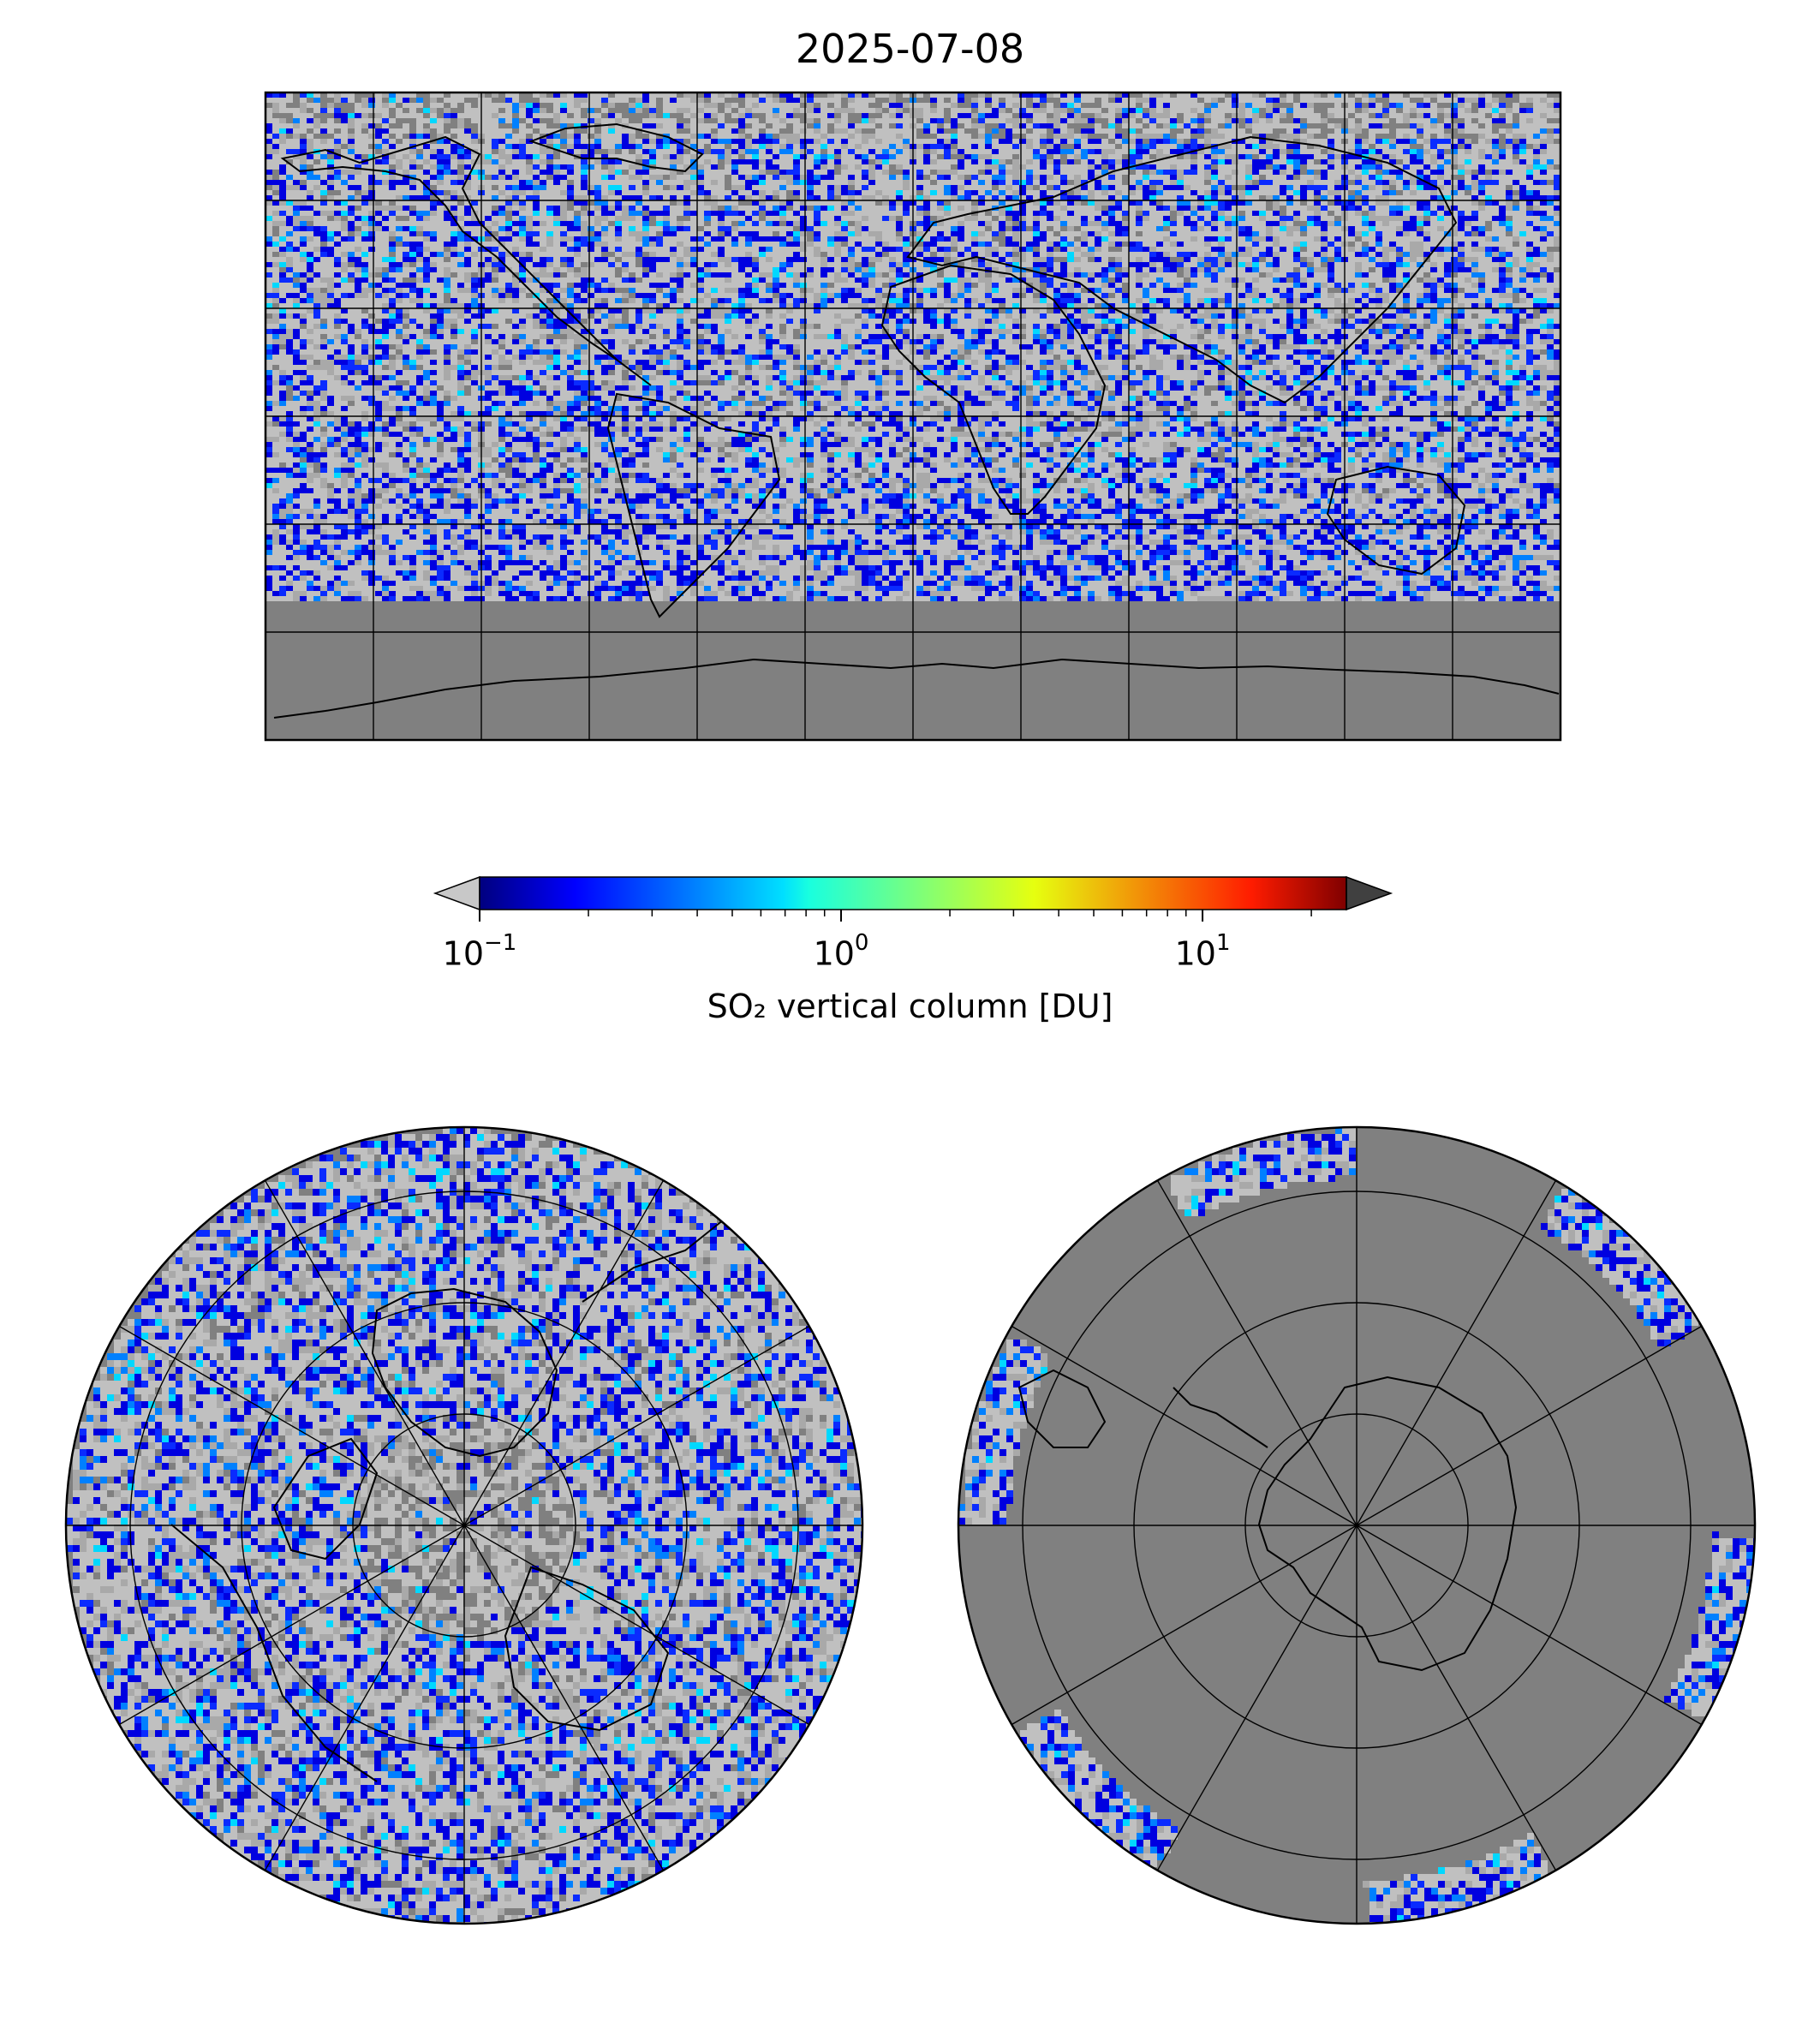  What do you see at coordinates (464, 1372) in the screenshot?
I see `greenland-north-outline` at bounding box center [464, 1372].